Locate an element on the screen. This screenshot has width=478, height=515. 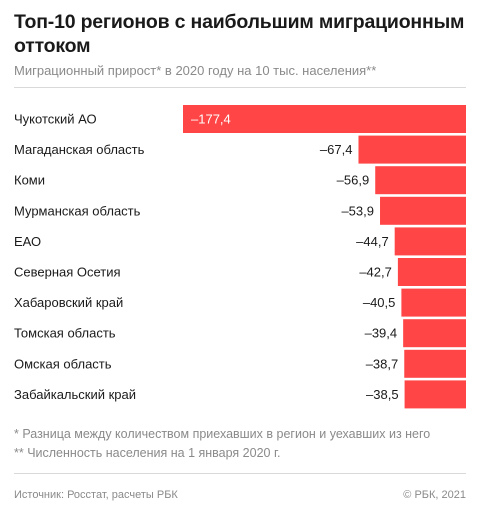
category-label: Мурманская область is located at coordinates (77, 210).